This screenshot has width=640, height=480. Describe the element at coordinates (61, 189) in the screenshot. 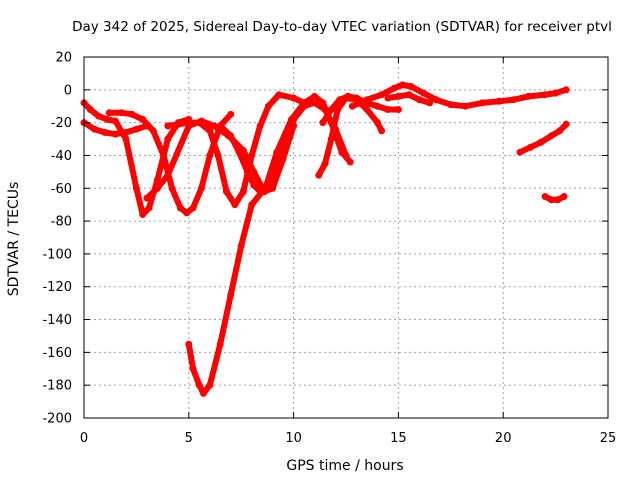

I see `y-tick-label: -60` at that location.